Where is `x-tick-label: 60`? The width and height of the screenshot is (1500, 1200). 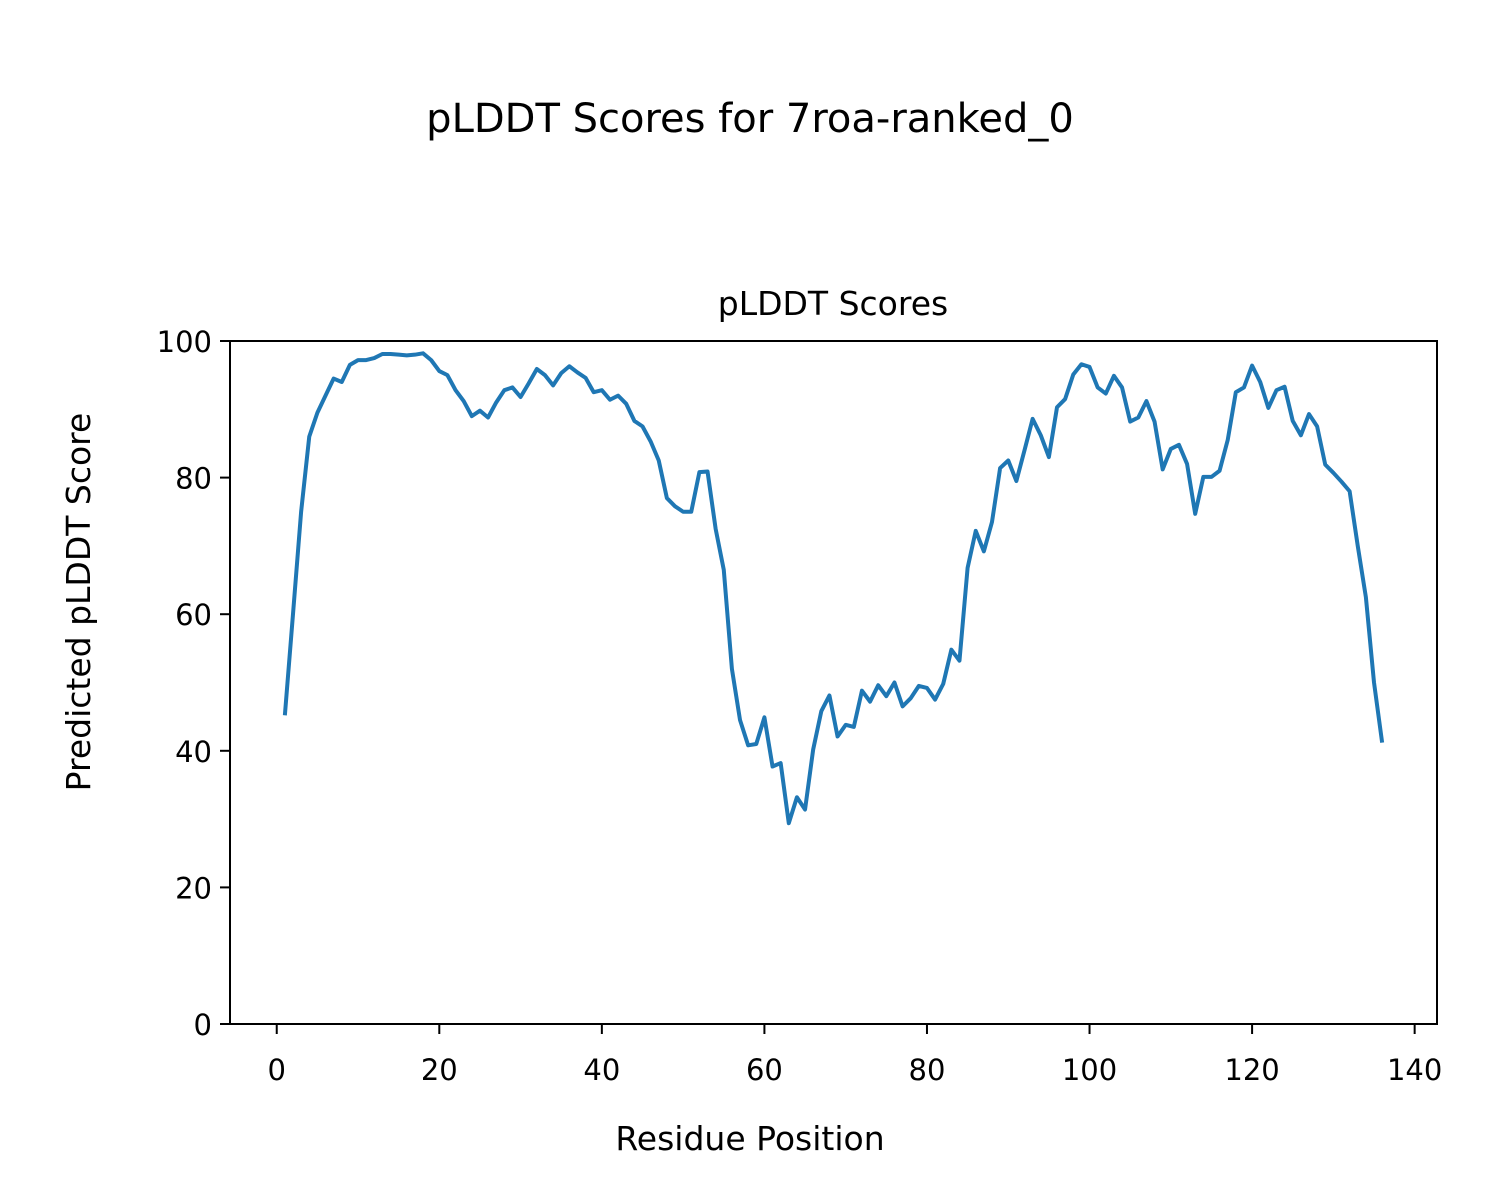
x-tick-label: 60 is located at coordinates (764, 1070).